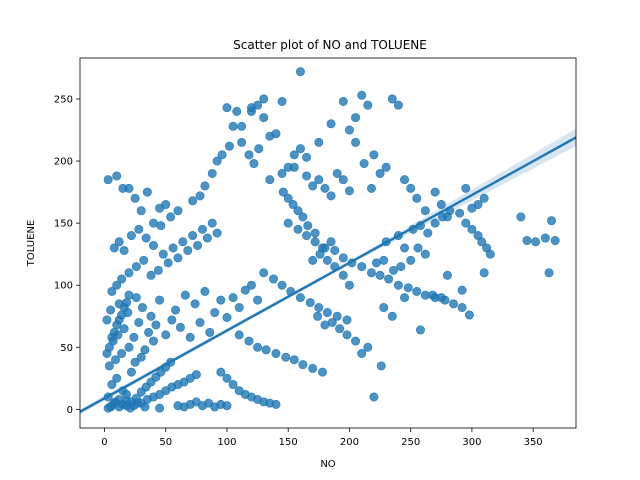 This screenshot has width=640, height=480. Describe the element at coordinates (70, 410) in the screenshot. I see `y-tick-label: 0` at that location.